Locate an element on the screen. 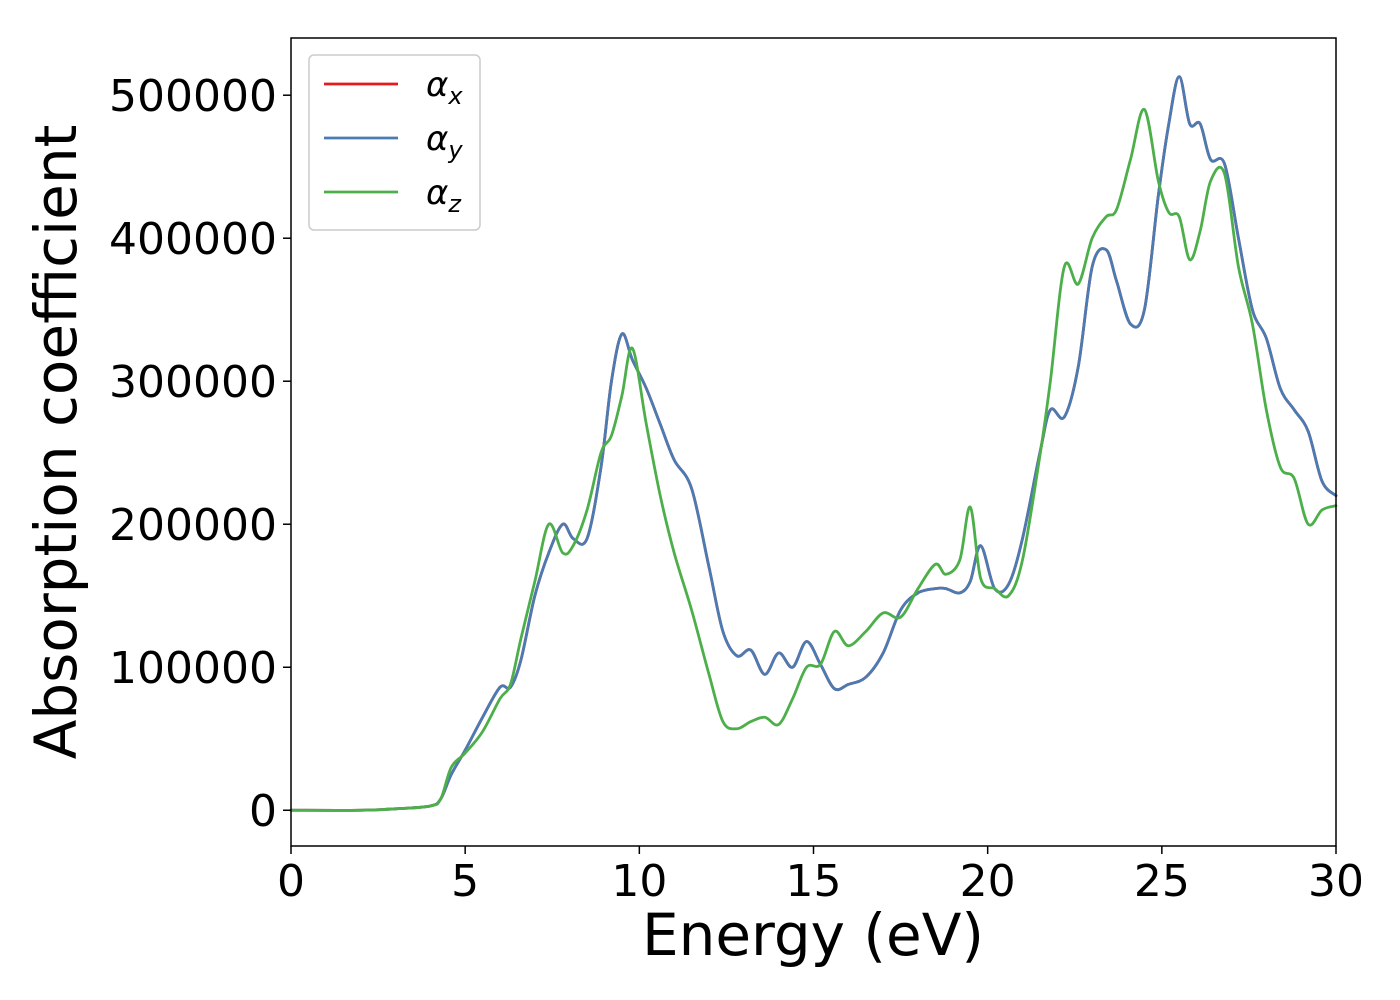 The image size is (1400, 1000). y-tick-label: 500000 is located at coordinates (193, 96).